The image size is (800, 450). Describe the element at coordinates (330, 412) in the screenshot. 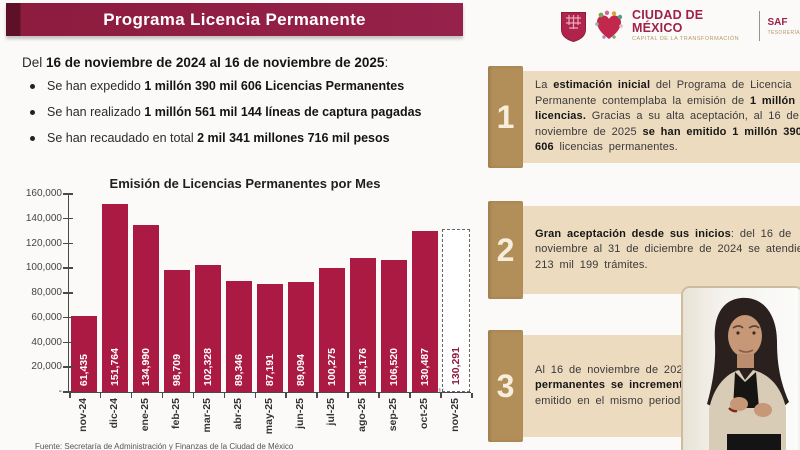

I see `x-tick-label-jul-25: jul-25` at that location.